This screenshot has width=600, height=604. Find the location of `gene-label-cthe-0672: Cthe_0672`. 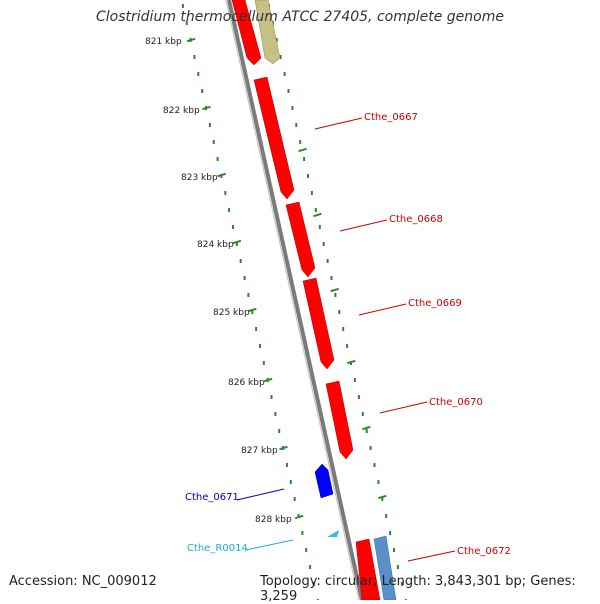

gene-label-cthe-0672: Cthe_0672 is located at coordinates (484, 551).